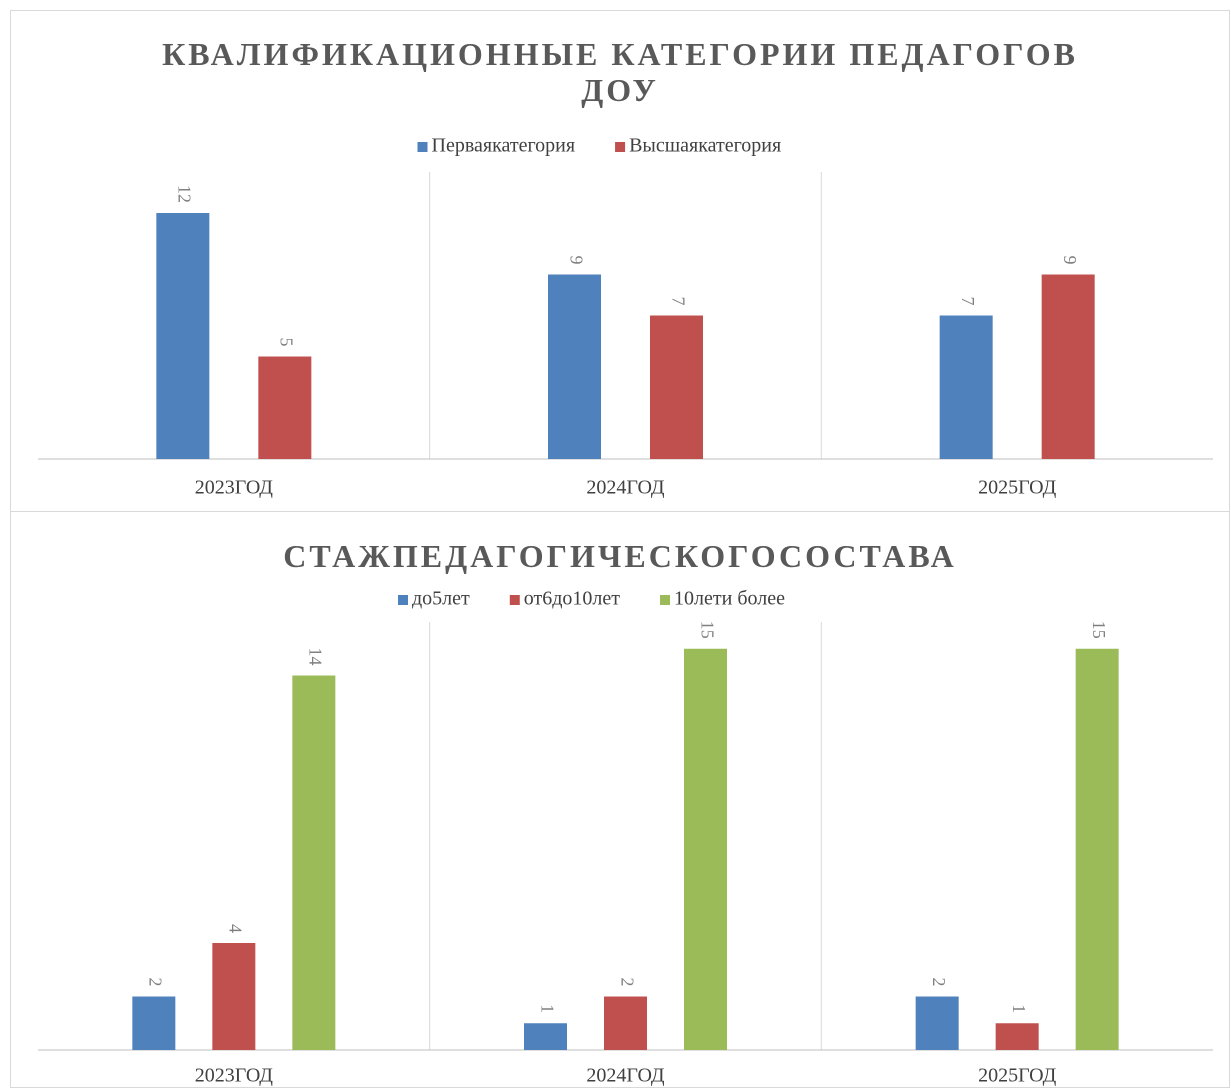  I want to click on legend-label: Перваякатегория, so click(504, 146).